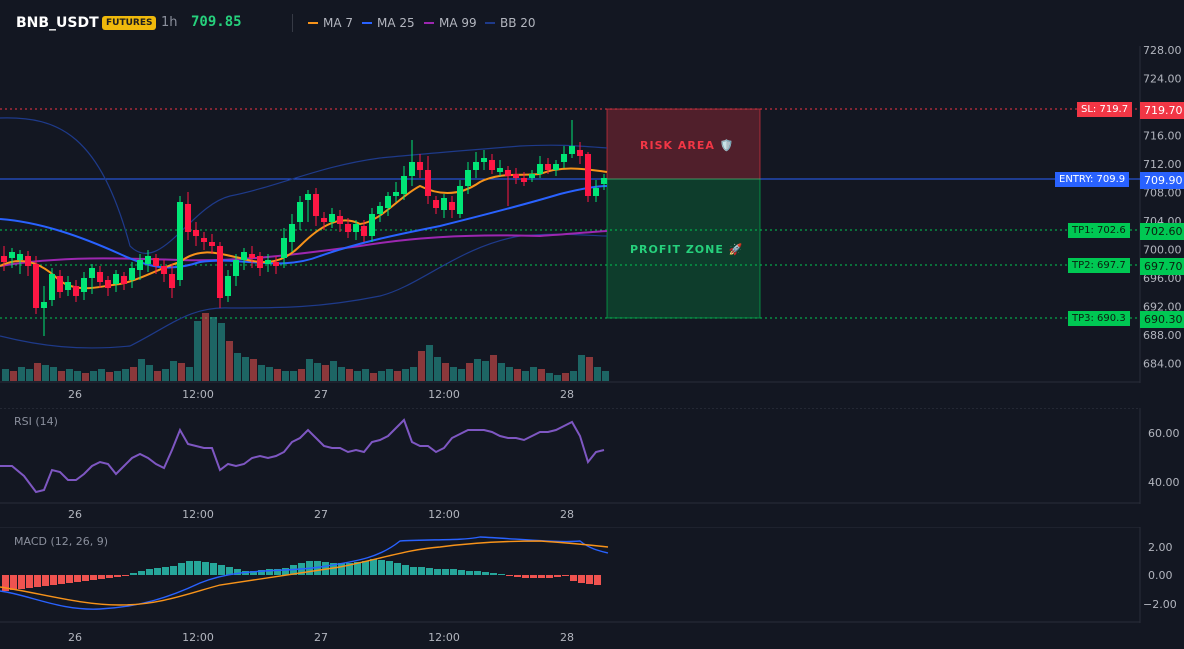 This screenshot has height=649, width=1184. Describe the element at coordinates (570, 515) in the screenshot. I see `rsi-time-axis: 26 12:00 27 12:00 28` at that location.